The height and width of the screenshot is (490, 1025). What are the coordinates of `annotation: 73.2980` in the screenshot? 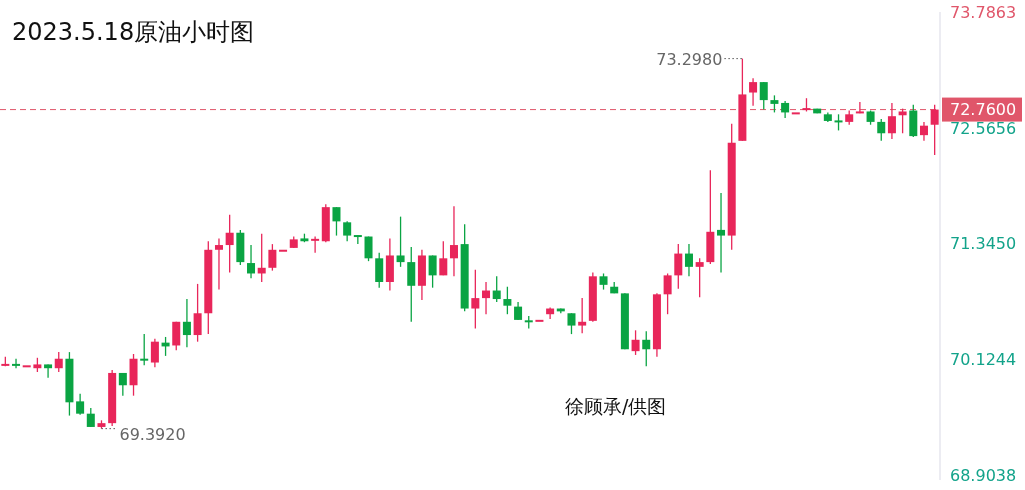 It's located at (689, 59).